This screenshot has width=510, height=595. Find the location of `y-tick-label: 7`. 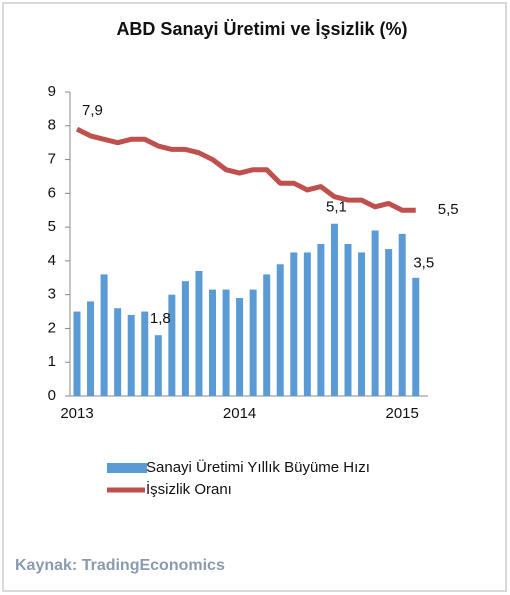

y-tick-label: 7 is located at coordinates (52, 159).